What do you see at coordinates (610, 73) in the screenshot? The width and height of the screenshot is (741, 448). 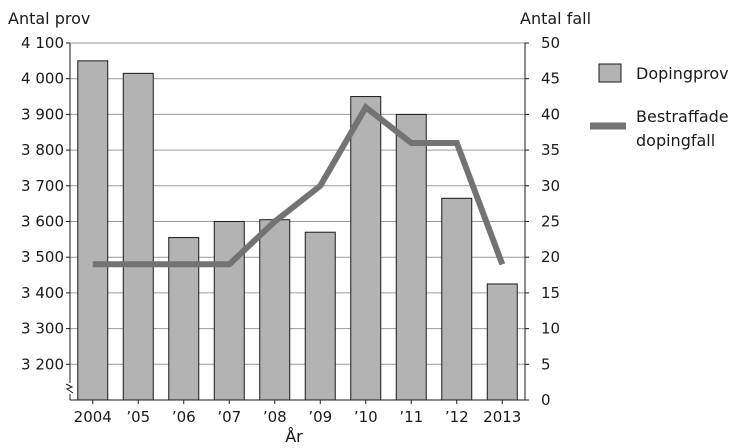 I see `legend-swatch-dopingprov` at bounding box center [610, 73].